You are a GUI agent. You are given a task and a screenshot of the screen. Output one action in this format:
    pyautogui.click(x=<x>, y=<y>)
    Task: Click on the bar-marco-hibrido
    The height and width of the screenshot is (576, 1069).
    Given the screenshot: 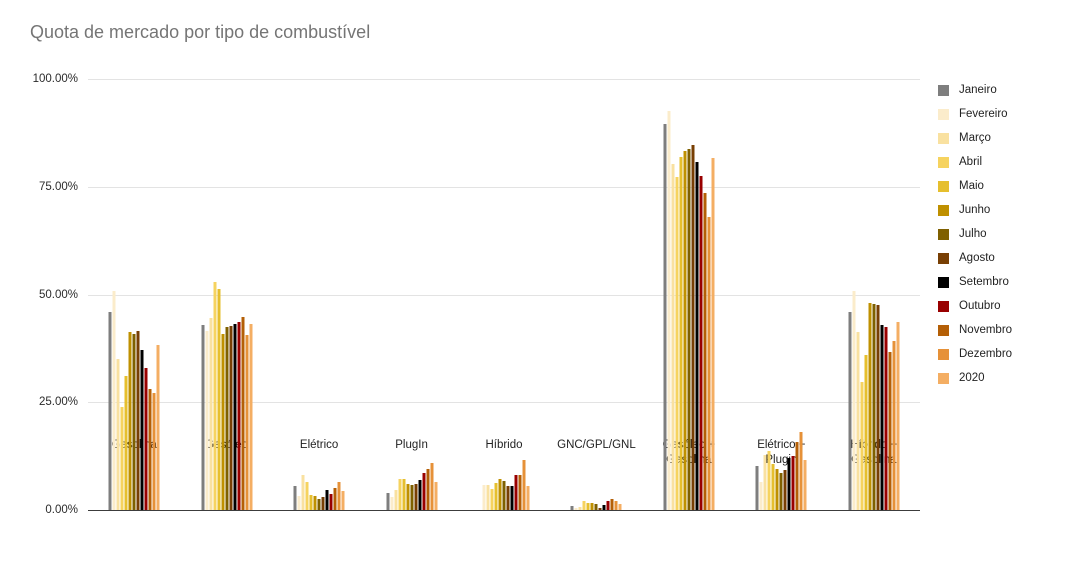 What is the action you would take?
    pyautogui.click(x=488, y=497)
    